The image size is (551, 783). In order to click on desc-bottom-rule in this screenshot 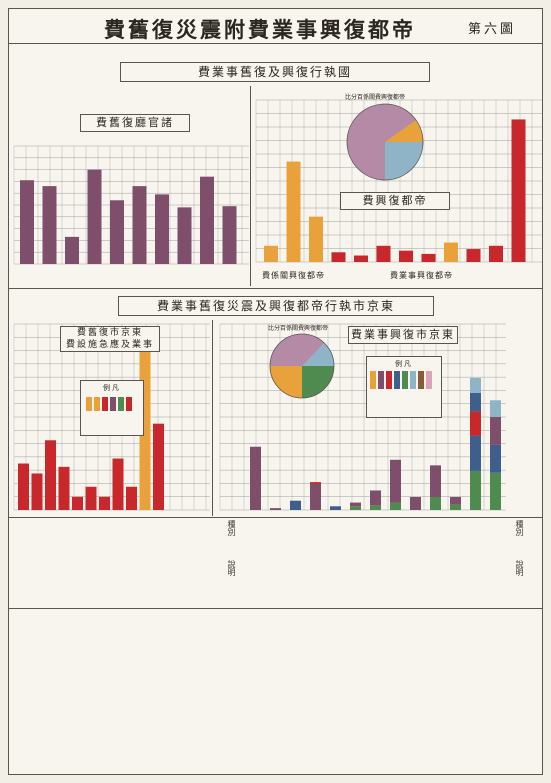, I will do `click(275, 608)`.